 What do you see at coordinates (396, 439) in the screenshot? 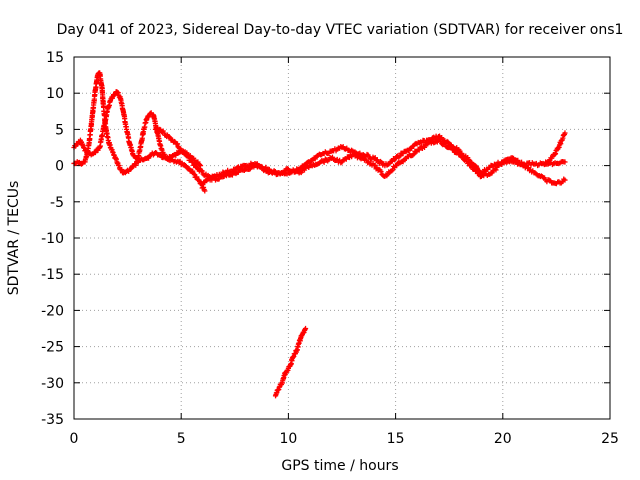
I see `x-tick-label: 15` at bounding box center [396, 439].